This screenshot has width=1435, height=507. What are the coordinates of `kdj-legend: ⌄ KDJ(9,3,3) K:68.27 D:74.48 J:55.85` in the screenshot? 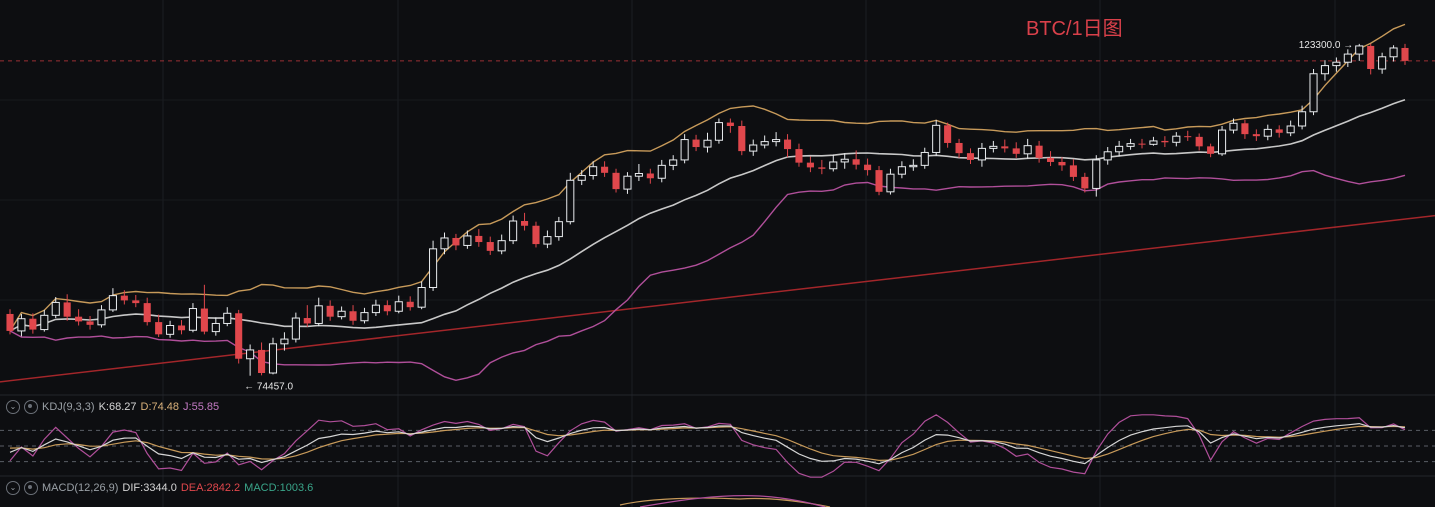 It's located at (112, 407).